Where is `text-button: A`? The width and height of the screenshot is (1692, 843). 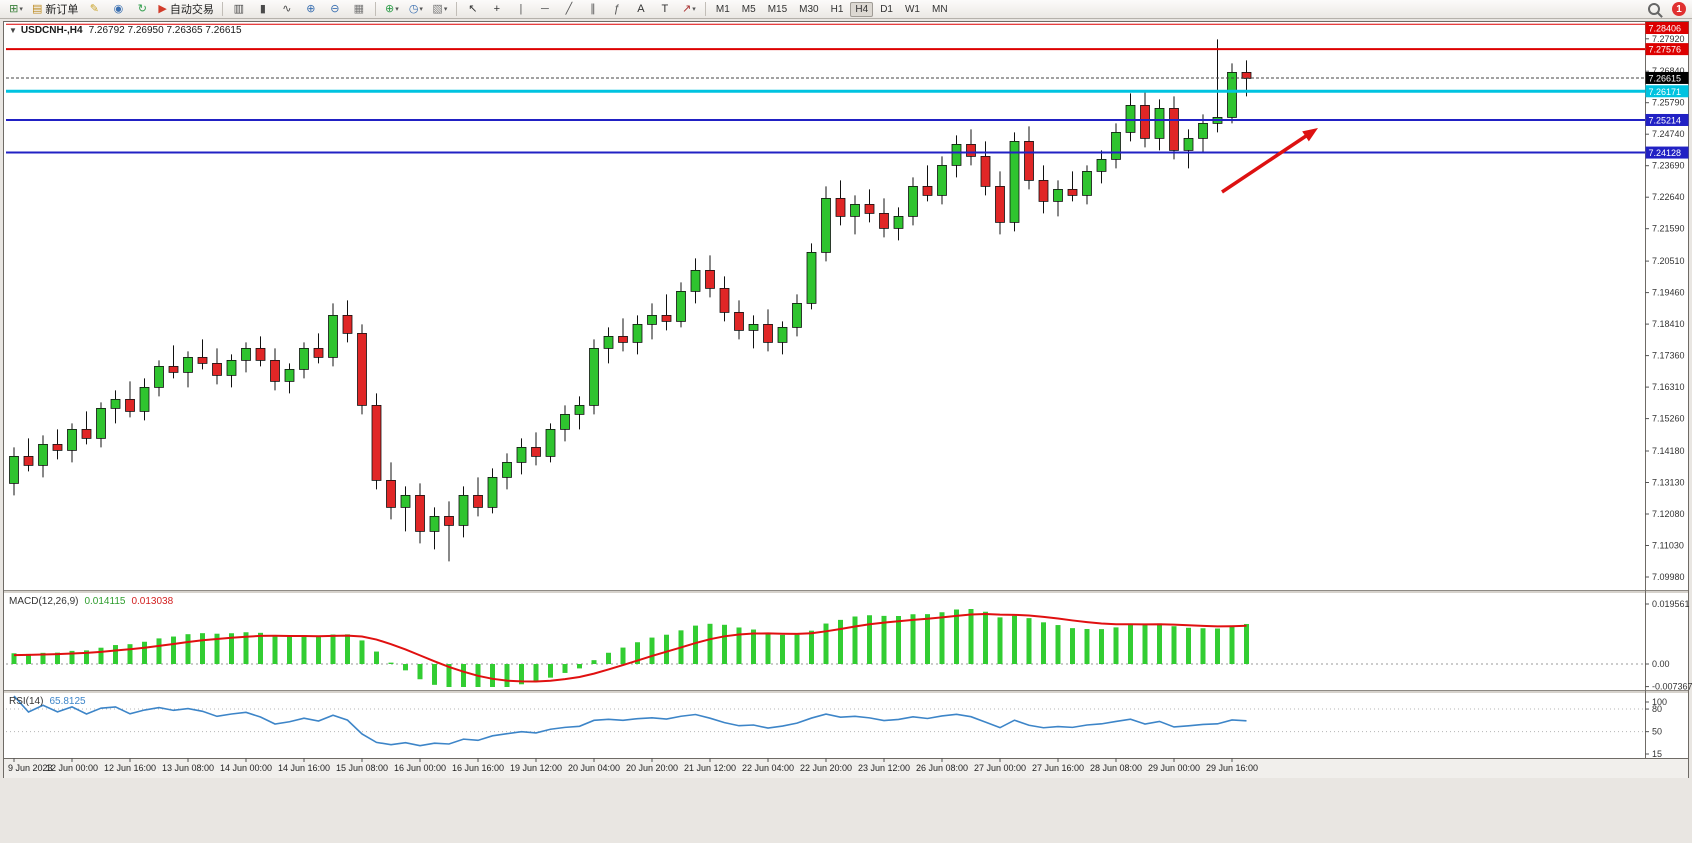
text-button: A is located at coordinates (641, 9).